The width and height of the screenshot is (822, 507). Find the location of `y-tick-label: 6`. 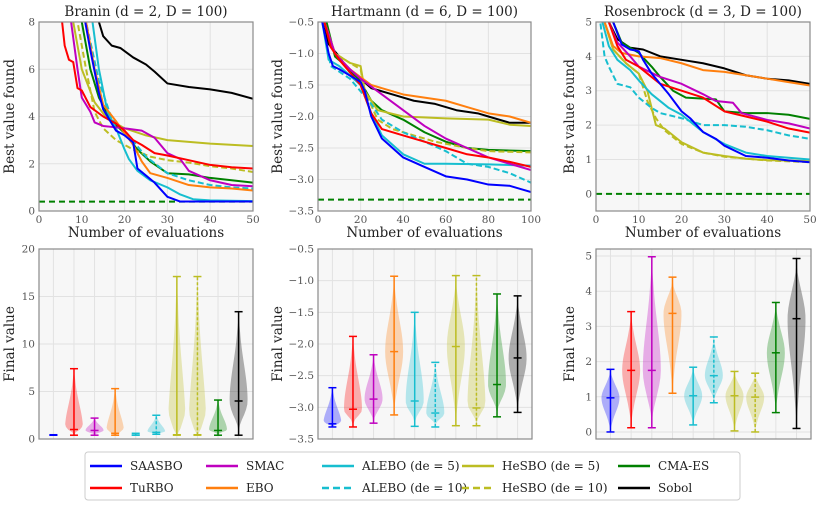

y-tick-label: 6 is located at coordinates (31, 70).